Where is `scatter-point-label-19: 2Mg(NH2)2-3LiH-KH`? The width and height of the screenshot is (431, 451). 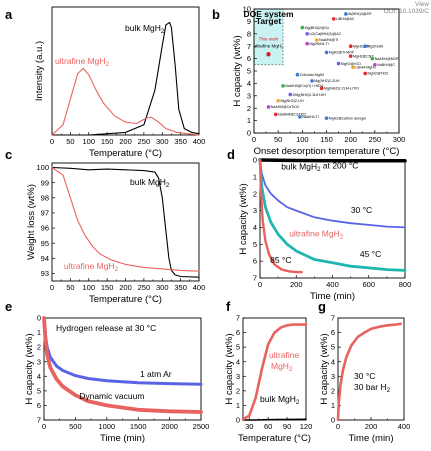 scatter-point-label-19: 2Mg(NH2)2-3LiH-KH is located at coordinates (310, 95).